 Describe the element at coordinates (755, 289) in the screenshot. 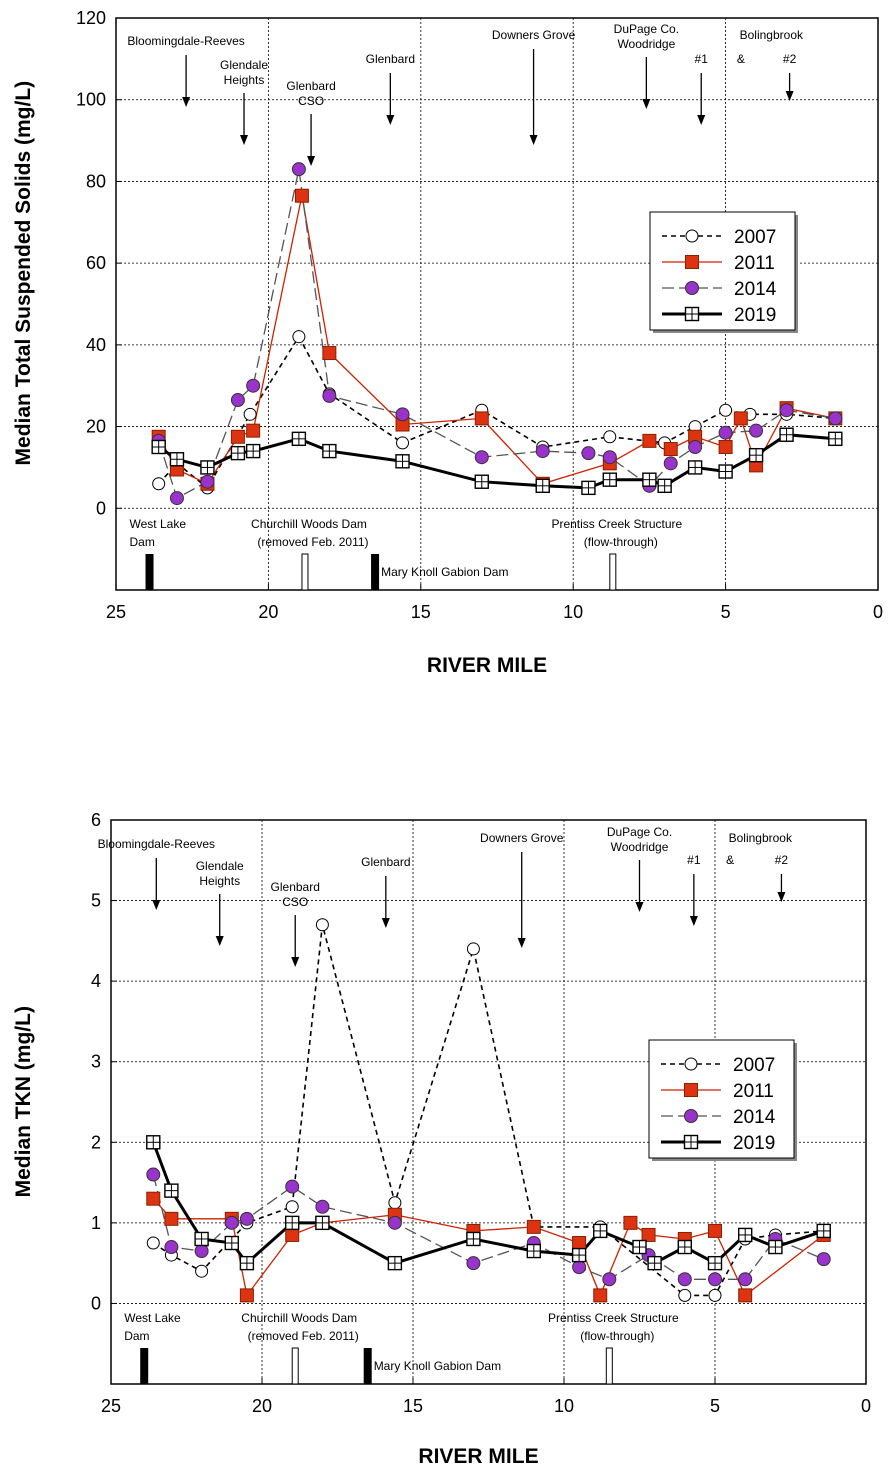

I see `legend-label-2014: 2014` at that location.